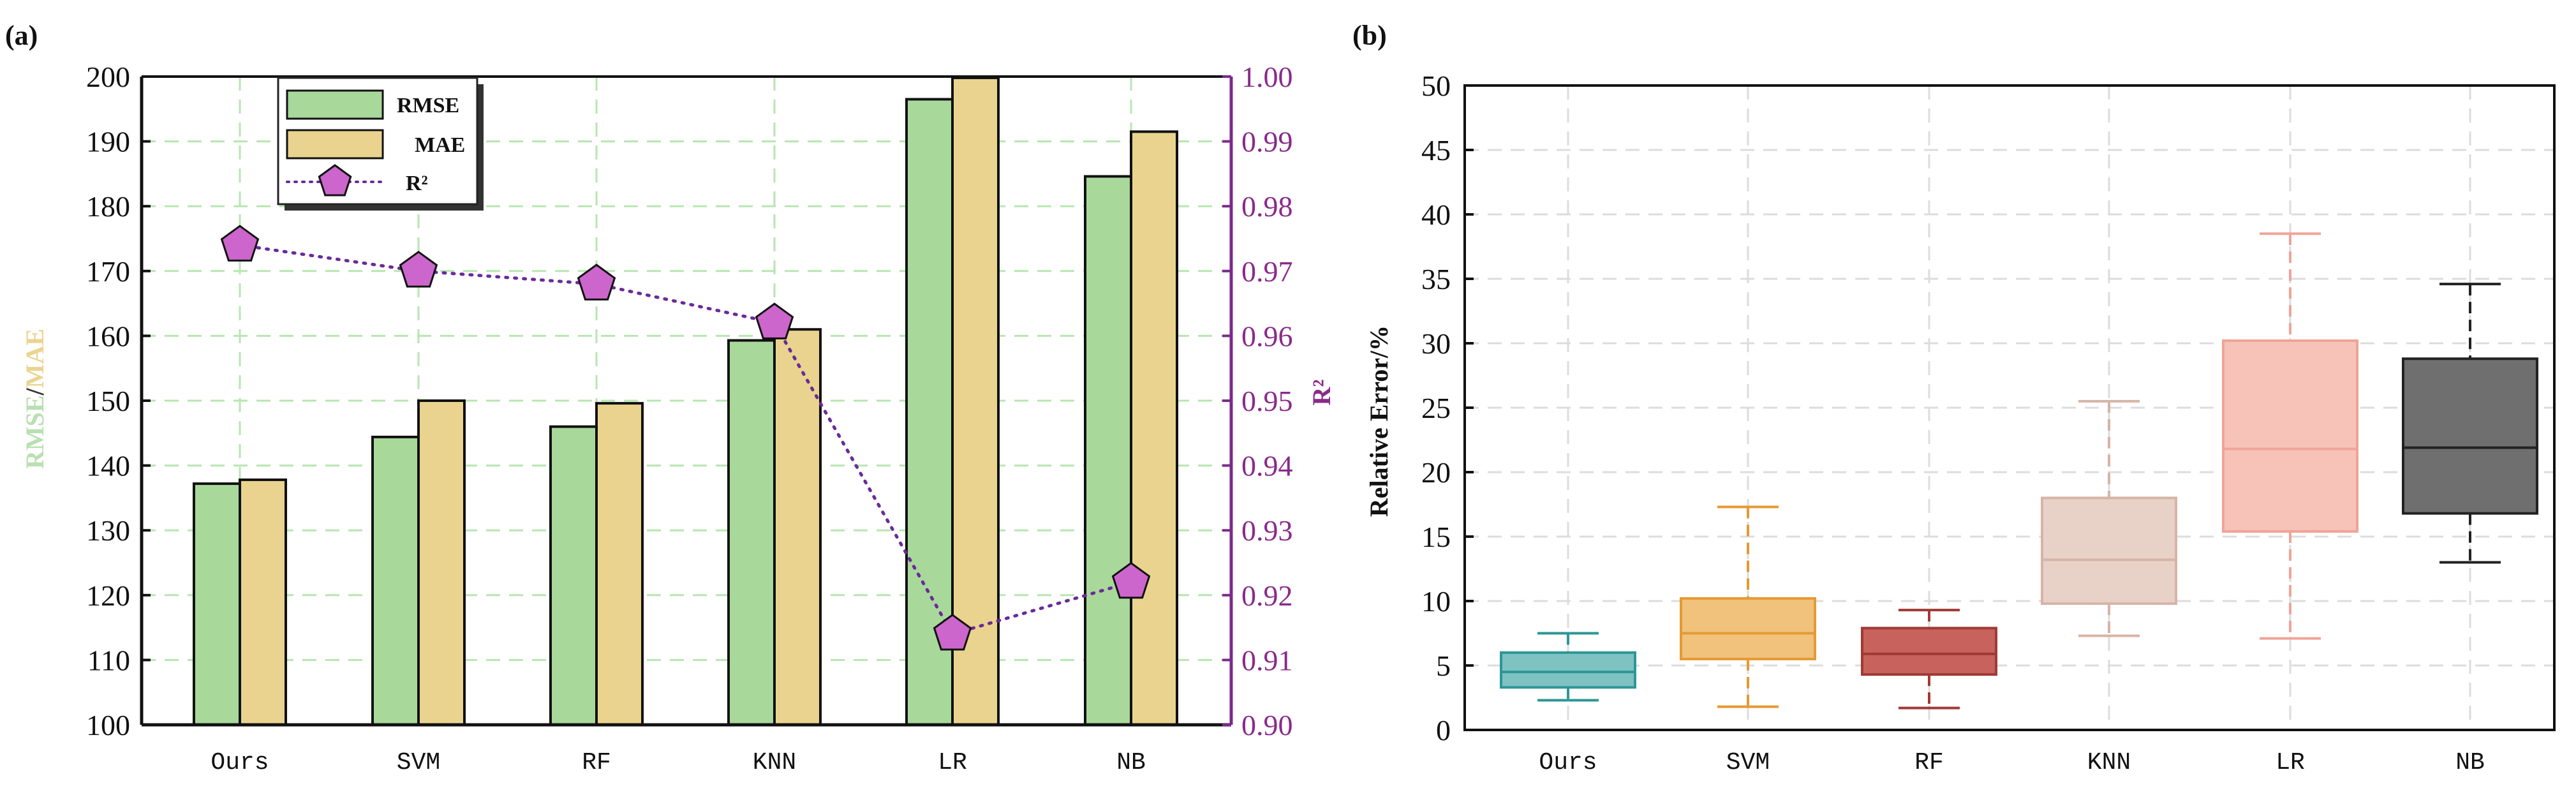 The height and width of the screenshot is (795, 2576). Describe the element at coordinates (263, 602) in the screenshot. I see `bar-mae-ours` at that location.